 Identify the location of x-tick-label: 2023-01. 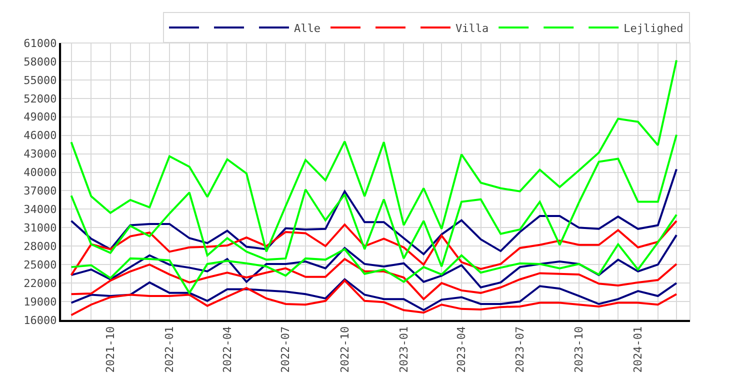
(403, 349).